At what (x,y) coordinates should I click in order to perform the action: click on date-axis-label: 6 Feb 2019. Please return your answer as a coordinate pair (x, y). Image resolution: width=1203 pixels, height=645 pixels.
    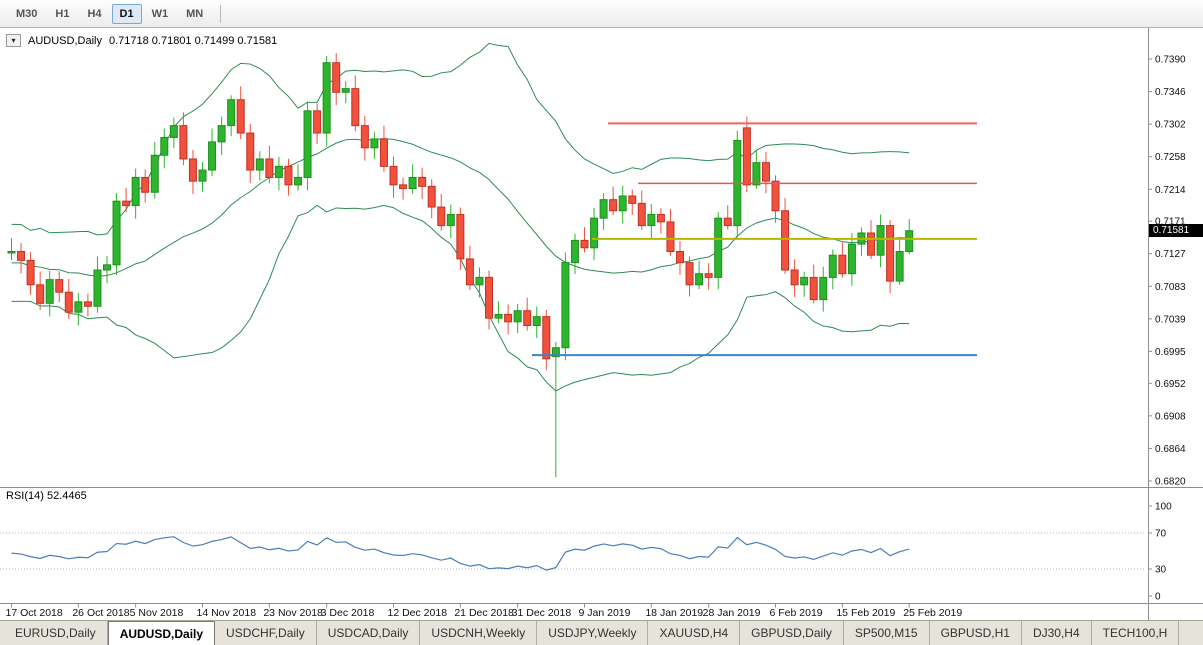
    Looking at the image, I should click on (796, 613).